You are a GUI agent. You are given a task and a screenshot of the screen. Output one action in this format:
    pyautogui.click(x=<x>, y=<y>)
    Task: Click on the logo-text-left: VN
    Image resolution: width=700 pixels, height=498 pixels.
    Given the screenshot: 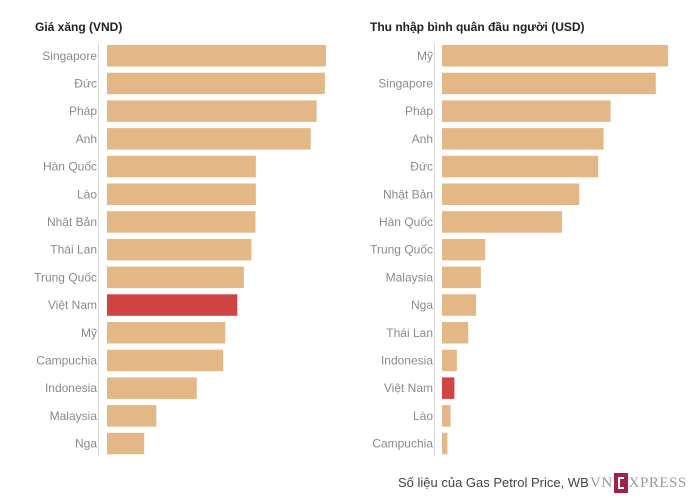 What is the action you would take?
    pyautogui.click(x=601, y=482)
    